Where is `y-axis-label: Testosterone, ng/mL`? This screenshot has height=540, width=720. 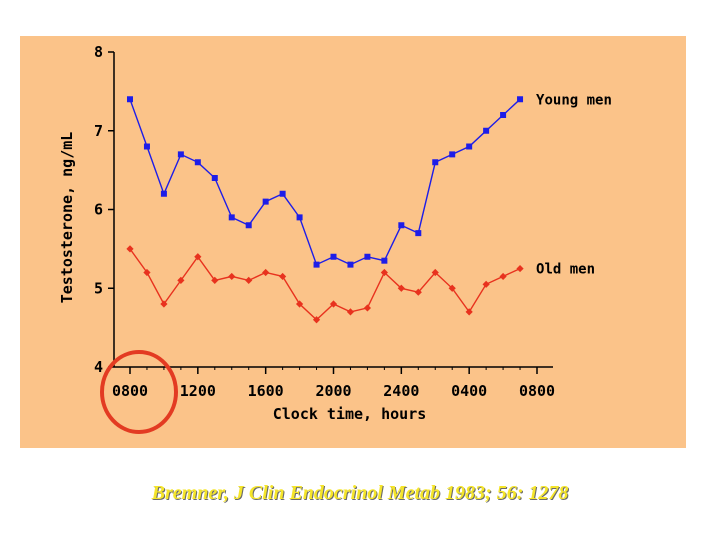
y-axis-label: Testosterone, ng/mL is located at coordinates (67, 218).